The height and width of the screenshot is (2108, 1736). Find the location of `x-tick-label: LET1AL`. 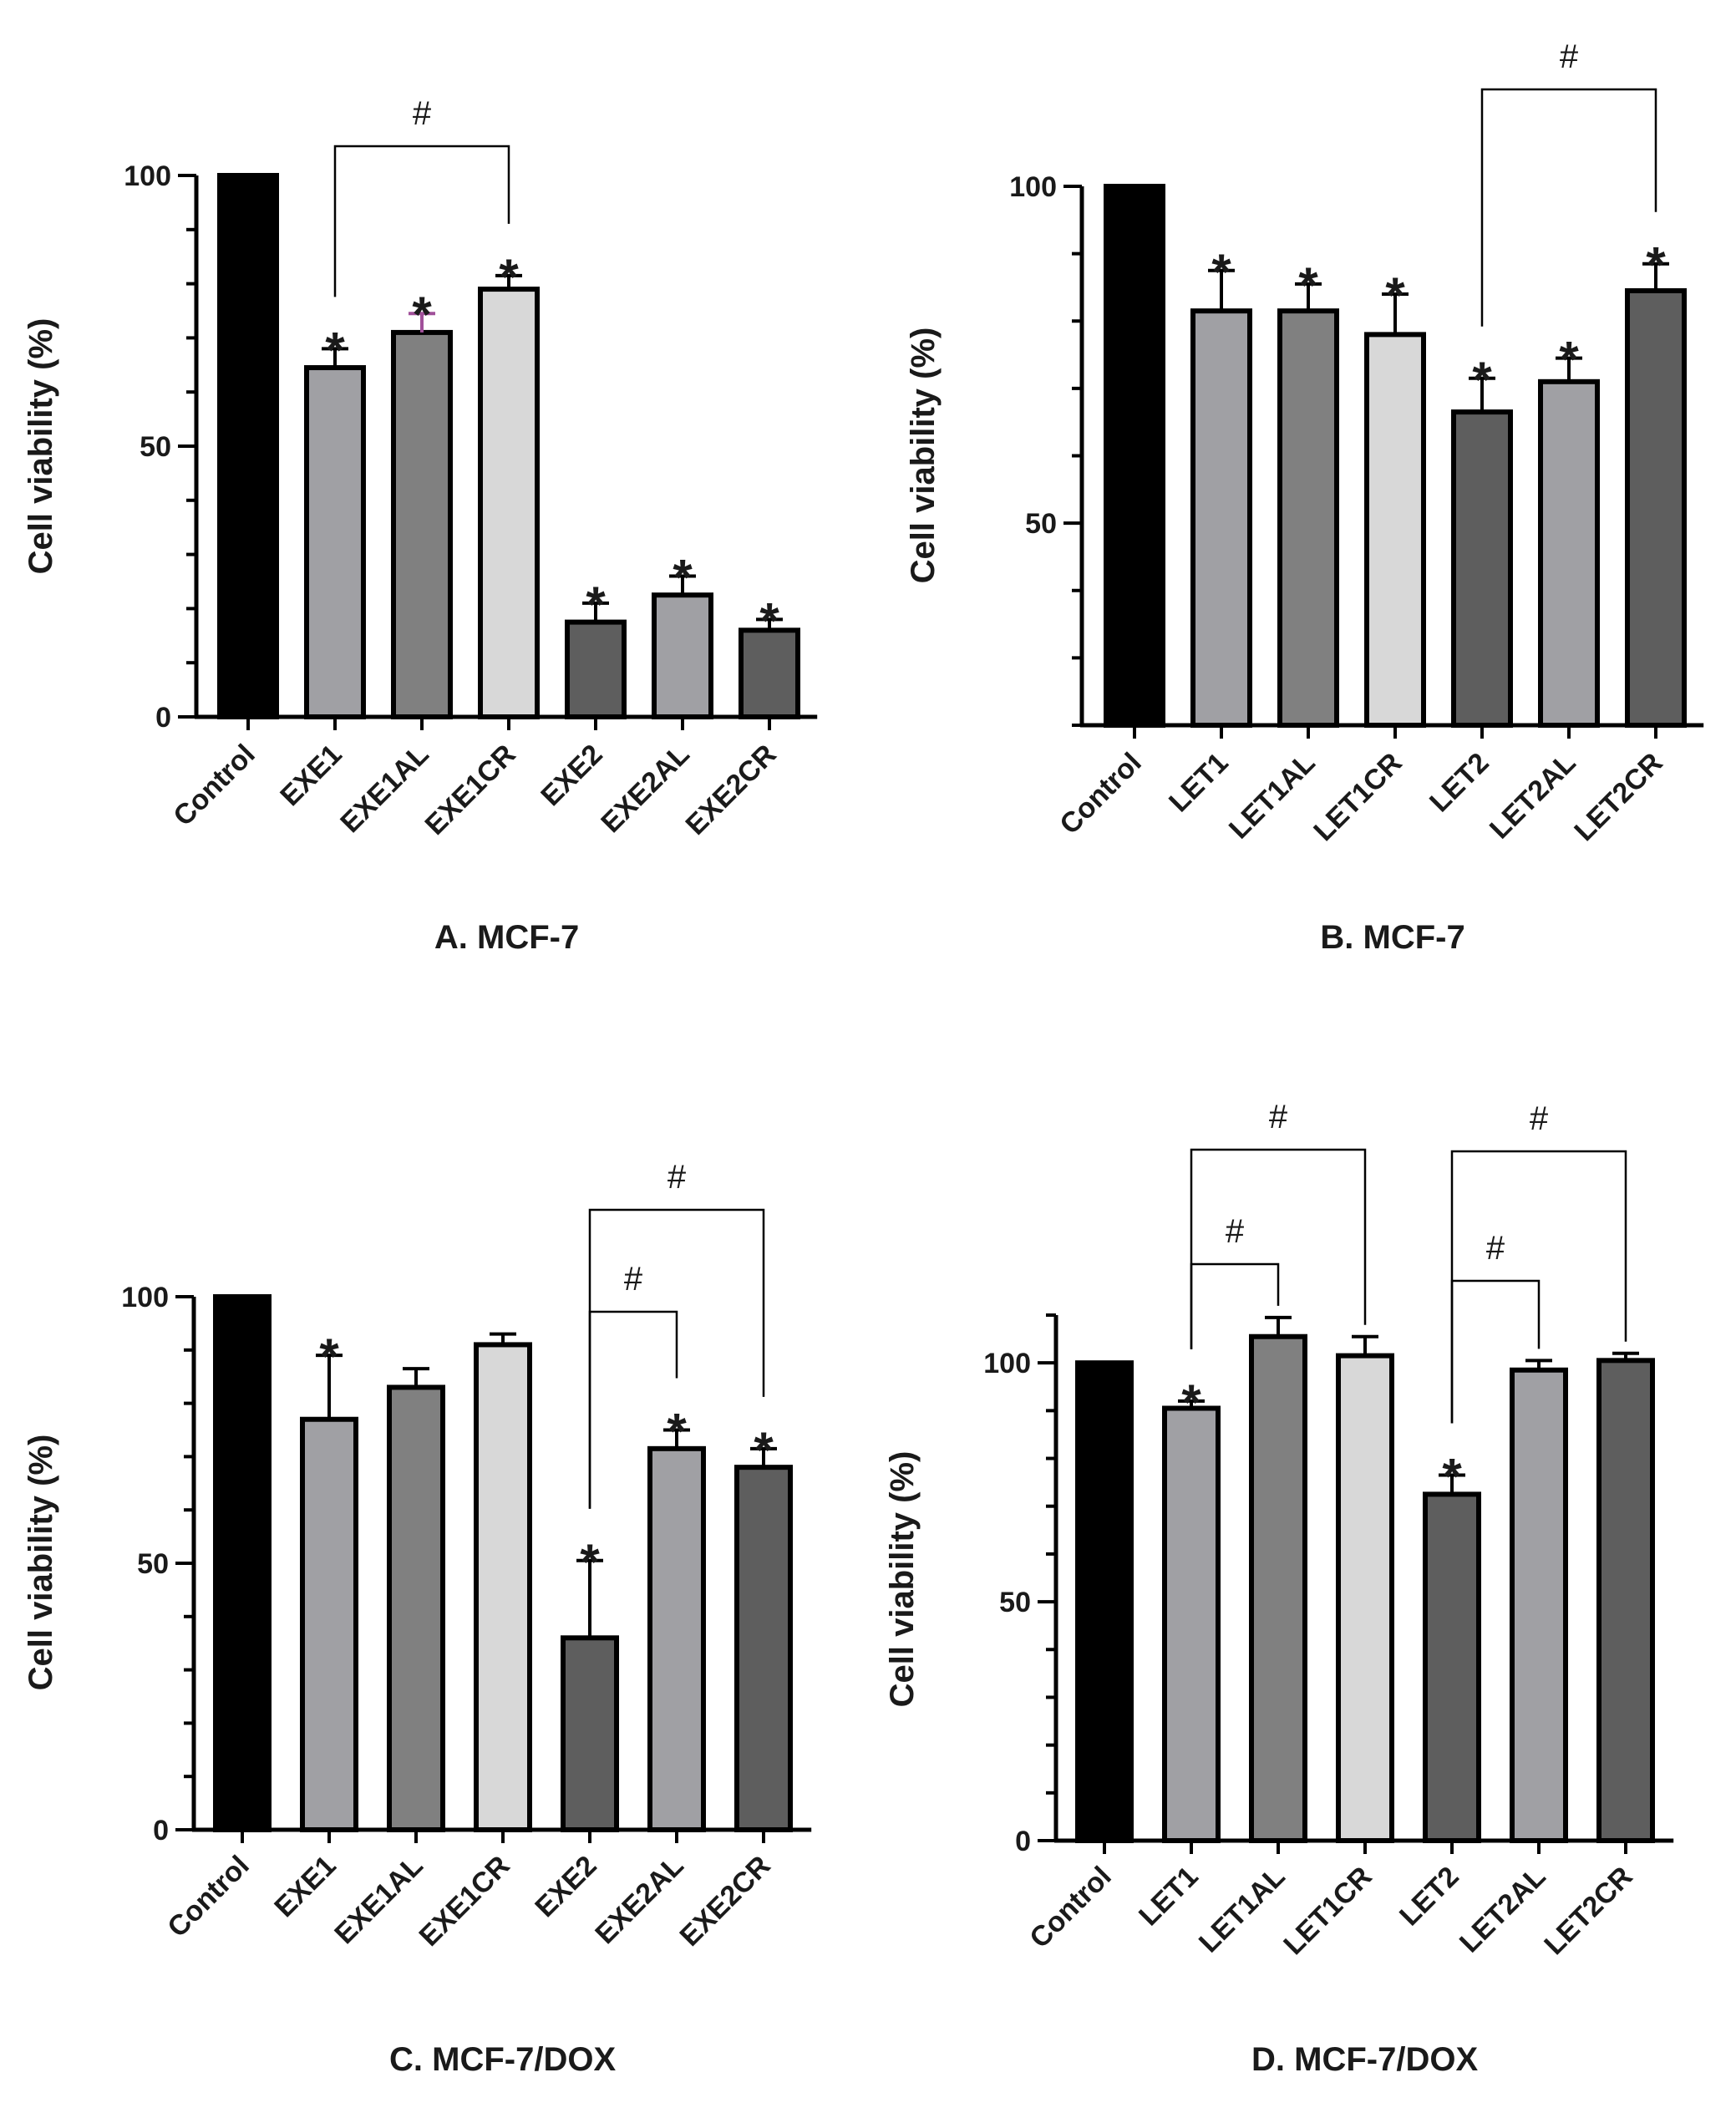

x-tick-label: LET1AL is located at coordinates (1272, 796).